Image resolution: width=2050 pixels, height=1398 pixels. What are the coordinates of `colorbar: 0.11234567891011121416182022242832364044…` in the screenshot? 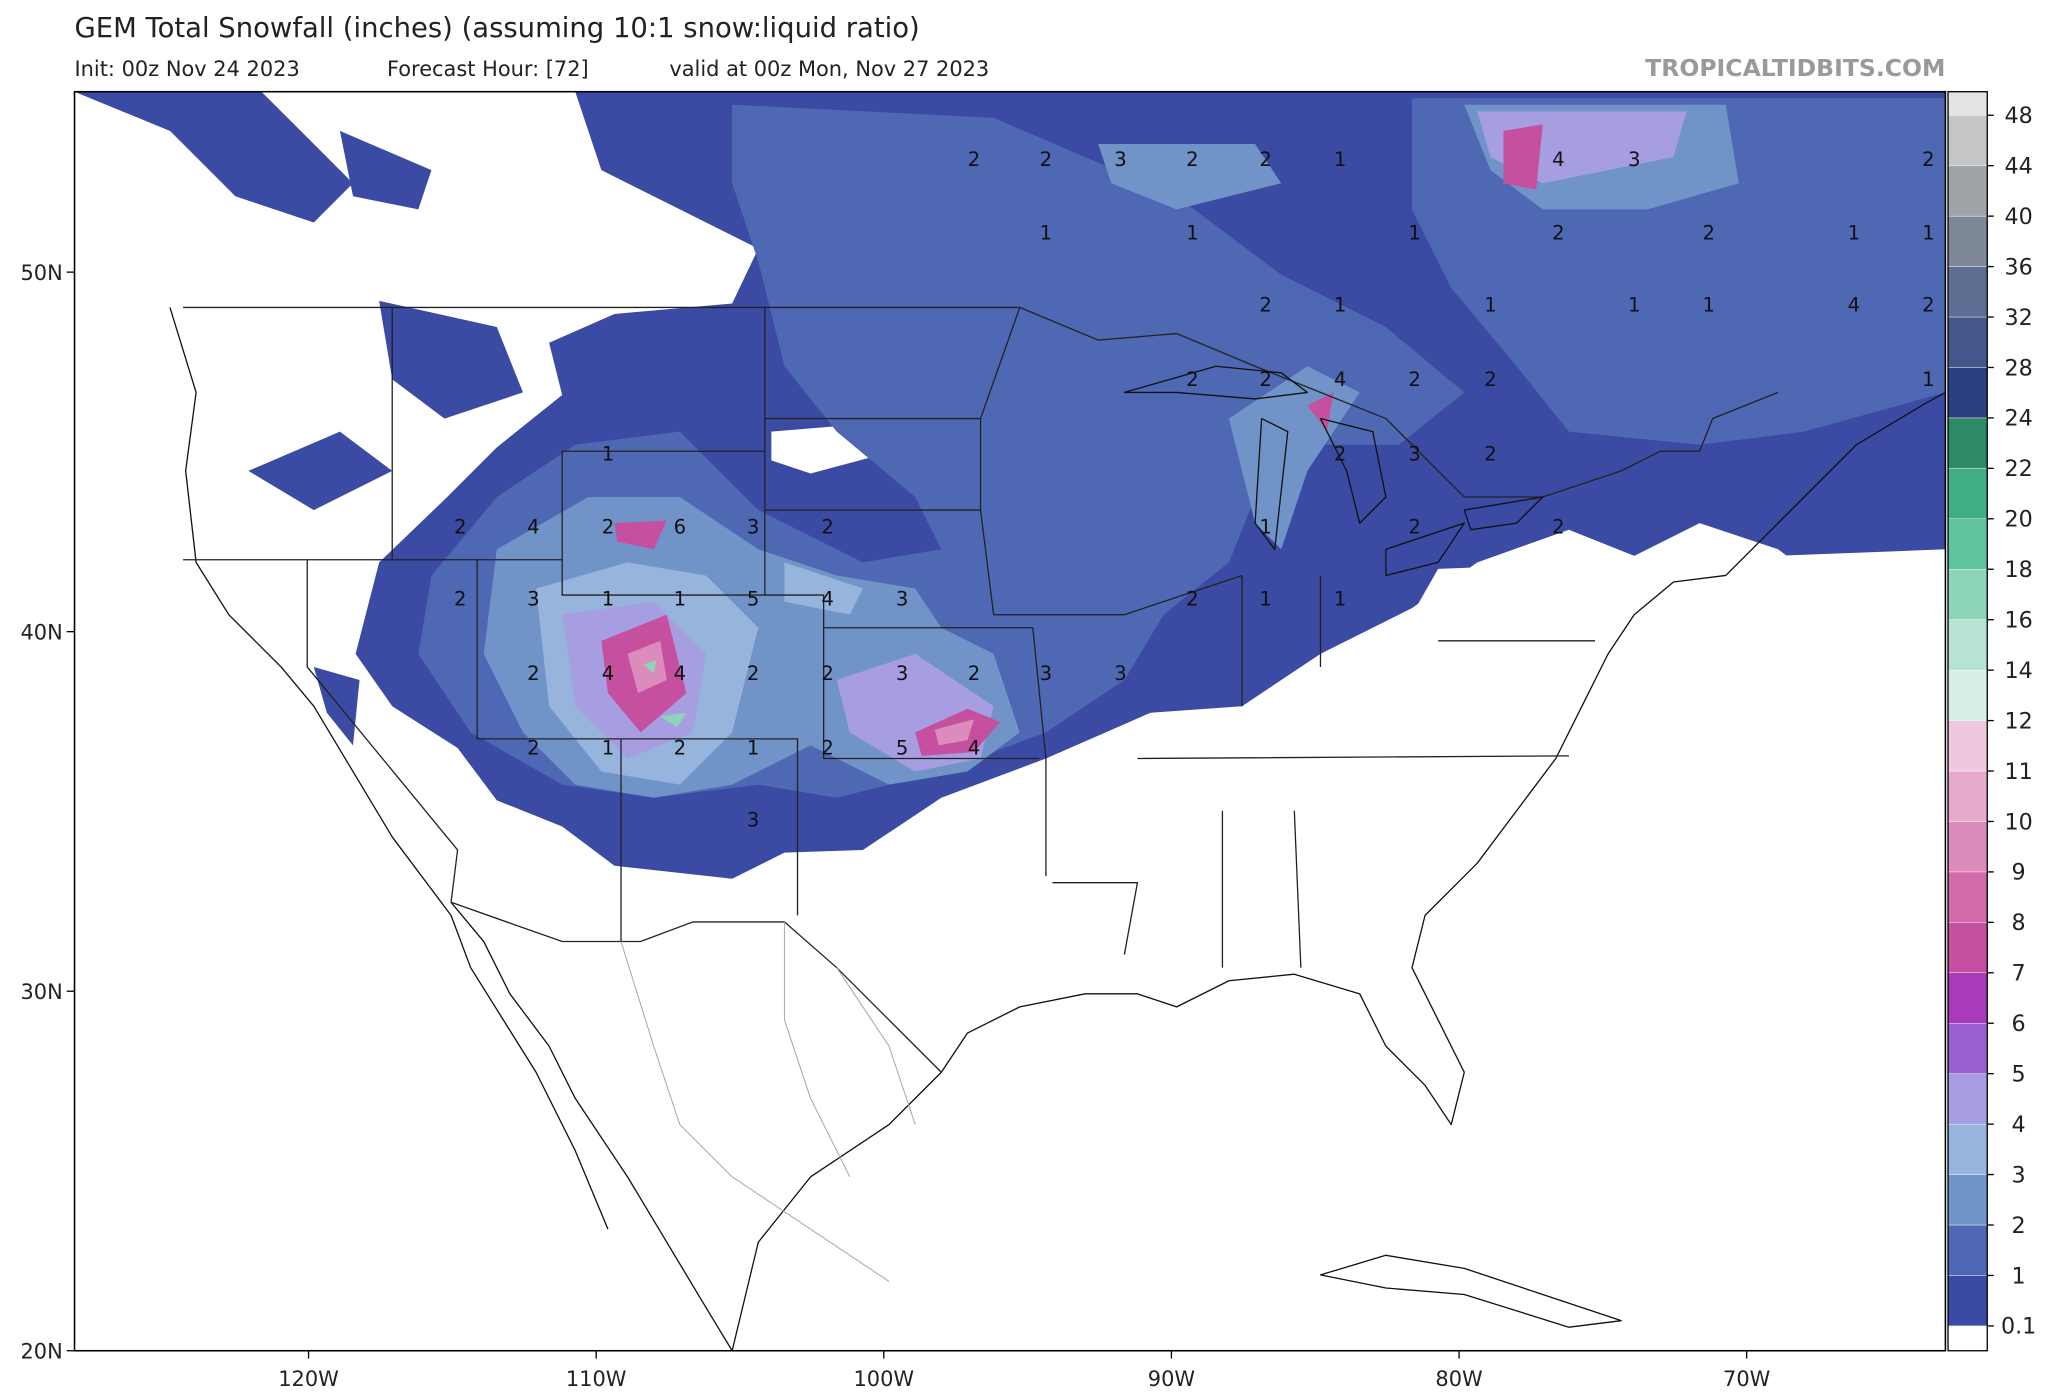 It's located at (1991, 721).